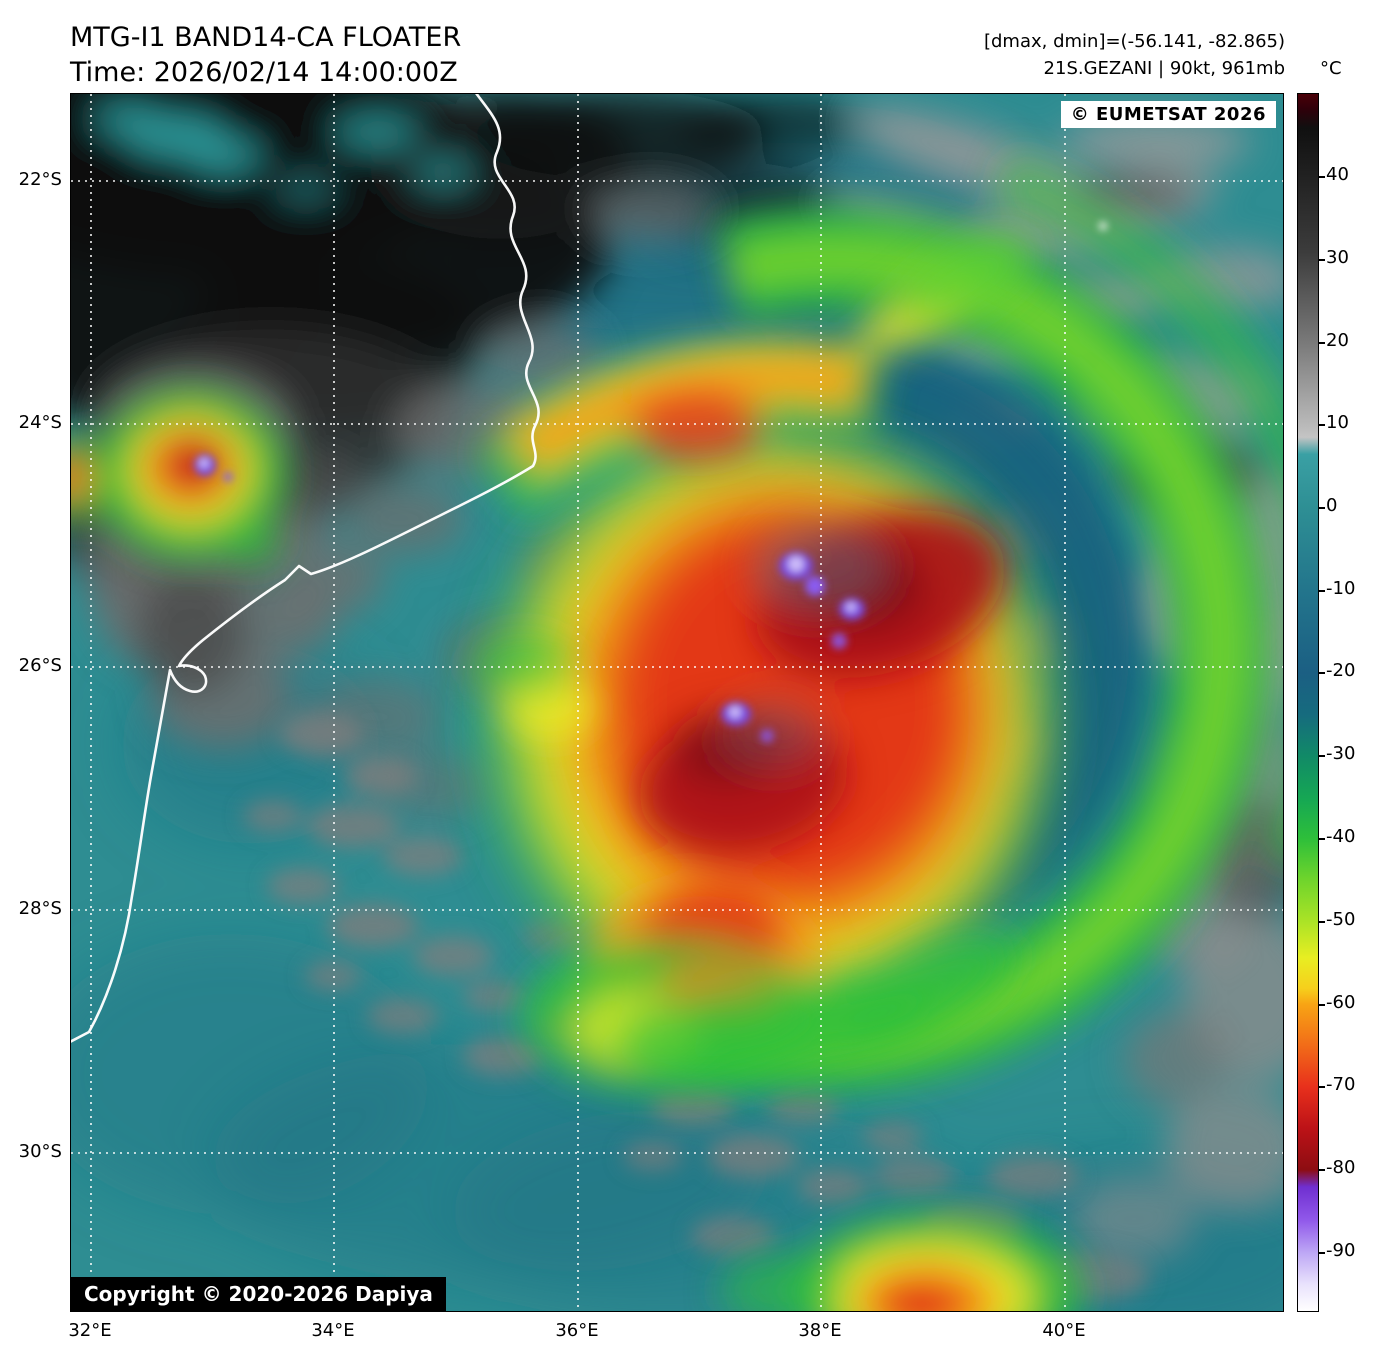  Describe the element at coordinates (1341, 836) in the screenshot. I see `colorbar-tick-label: -40` at that location.